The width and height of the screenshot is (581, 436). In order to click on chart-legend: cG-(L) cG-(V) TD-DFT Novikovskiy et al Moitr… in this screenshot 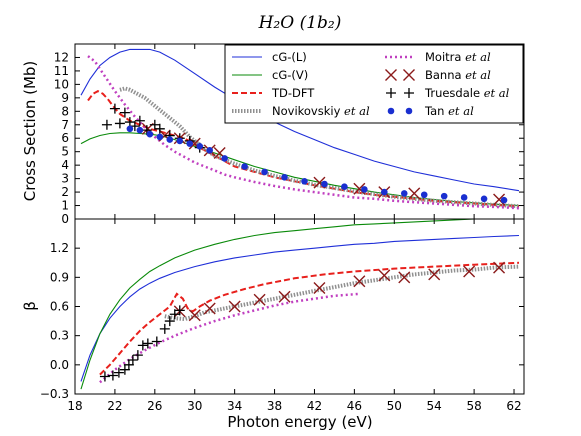, I will do `click(374, 84)`.